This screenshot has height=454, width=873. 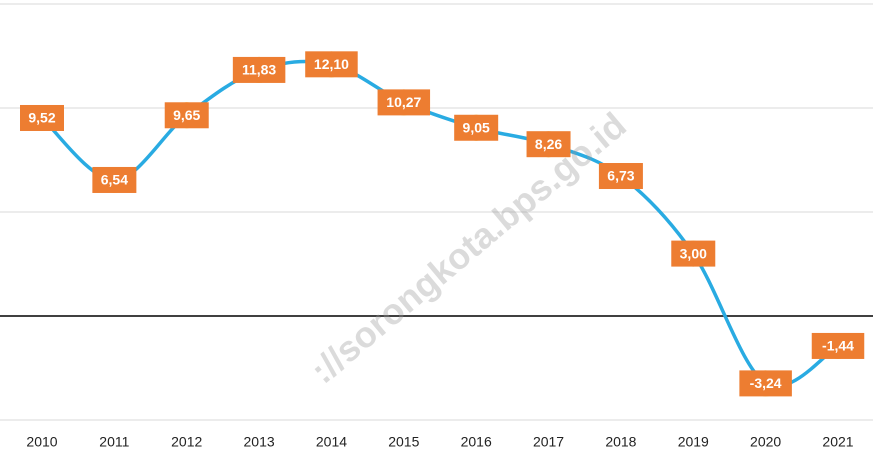 I want to click on x-tick-label: 2017, so click(x=548, y=442).